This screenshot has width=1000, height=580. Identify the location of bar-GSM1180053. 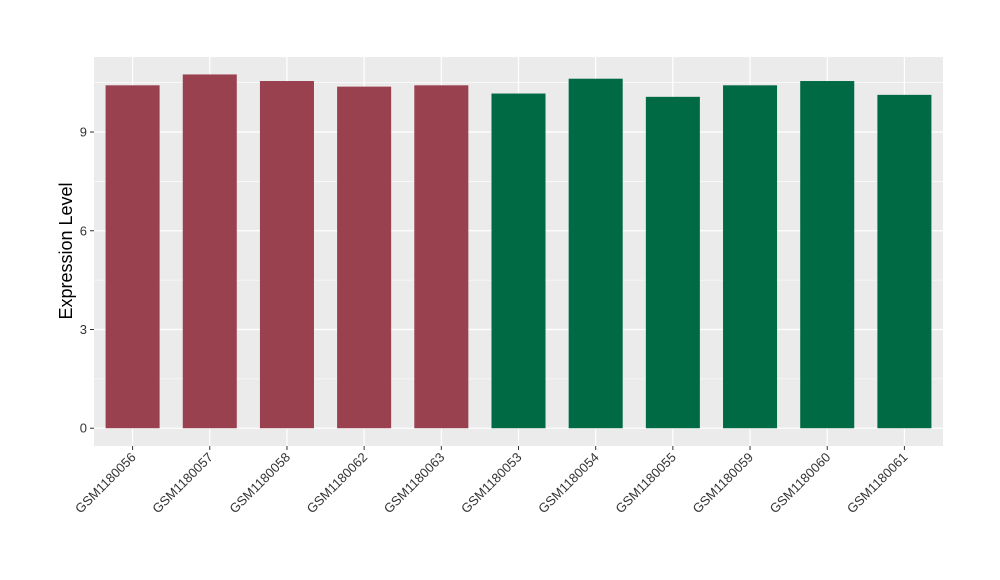
(518, 261).